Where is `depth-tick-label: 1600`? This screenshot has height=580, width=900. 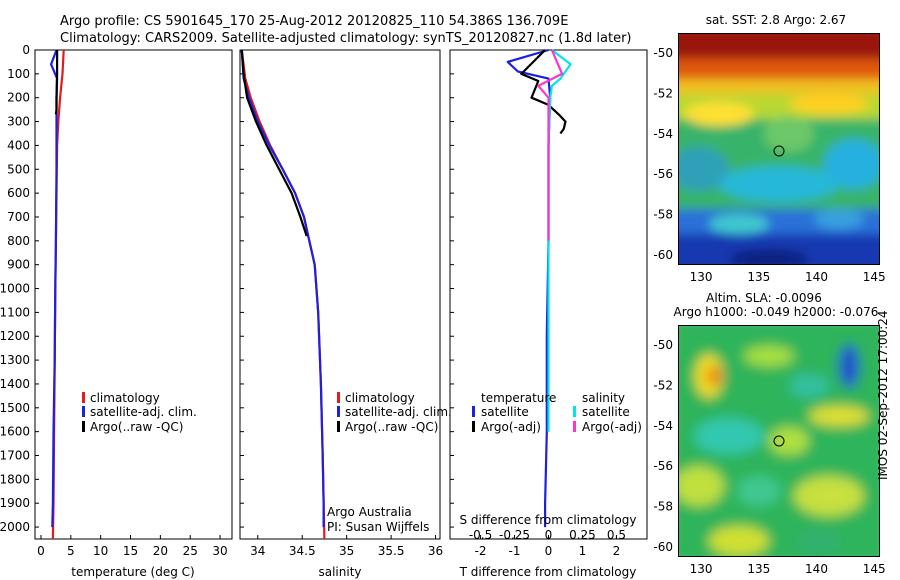 depth-tick-label: 1600 is located at coordinates (15, 432).